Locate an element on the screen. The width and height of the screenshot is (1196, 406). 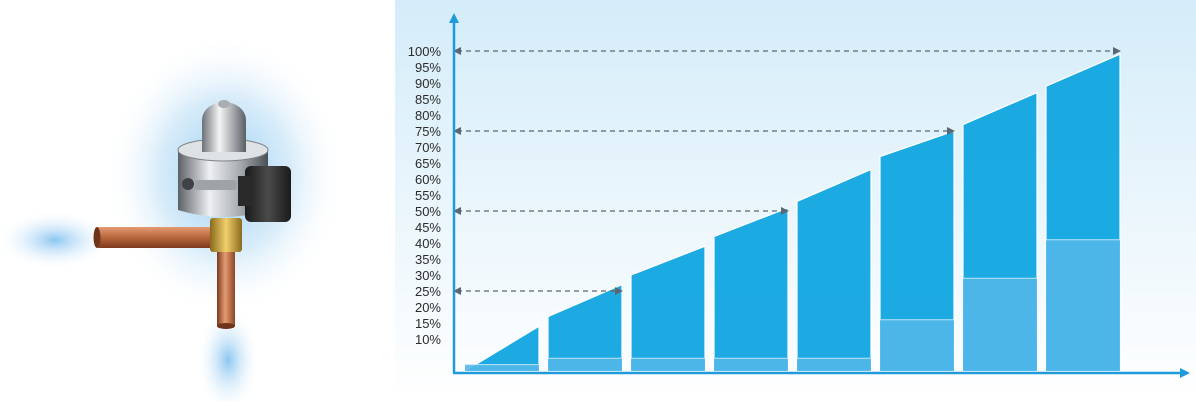
y-tick-label: 35% is located at coordinates (428, 259).